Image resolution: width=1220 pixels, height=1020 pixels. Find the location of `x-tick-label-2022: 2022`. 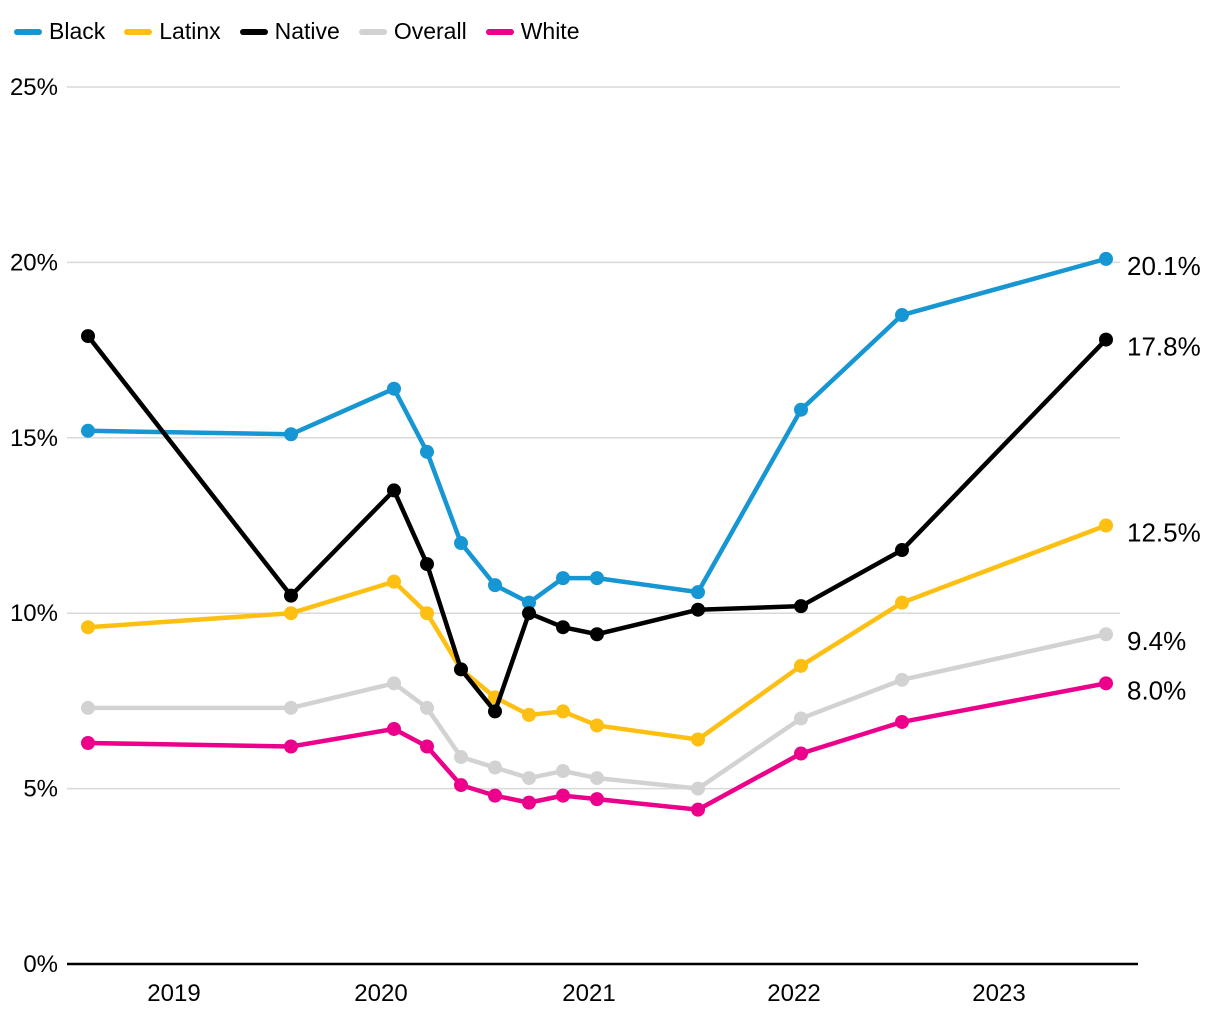

x-tick-label-2022: 2022 is located at coordinates (793, 993).